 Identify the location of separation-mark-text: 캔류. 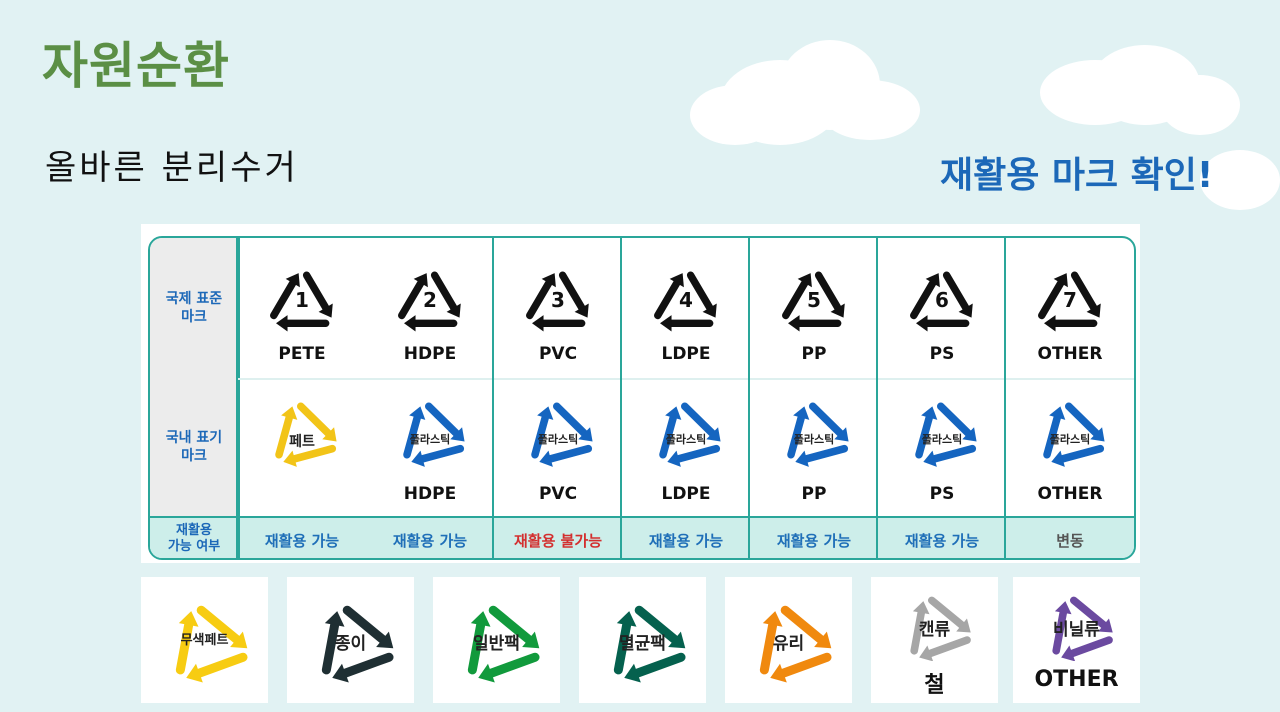
(934, 630).